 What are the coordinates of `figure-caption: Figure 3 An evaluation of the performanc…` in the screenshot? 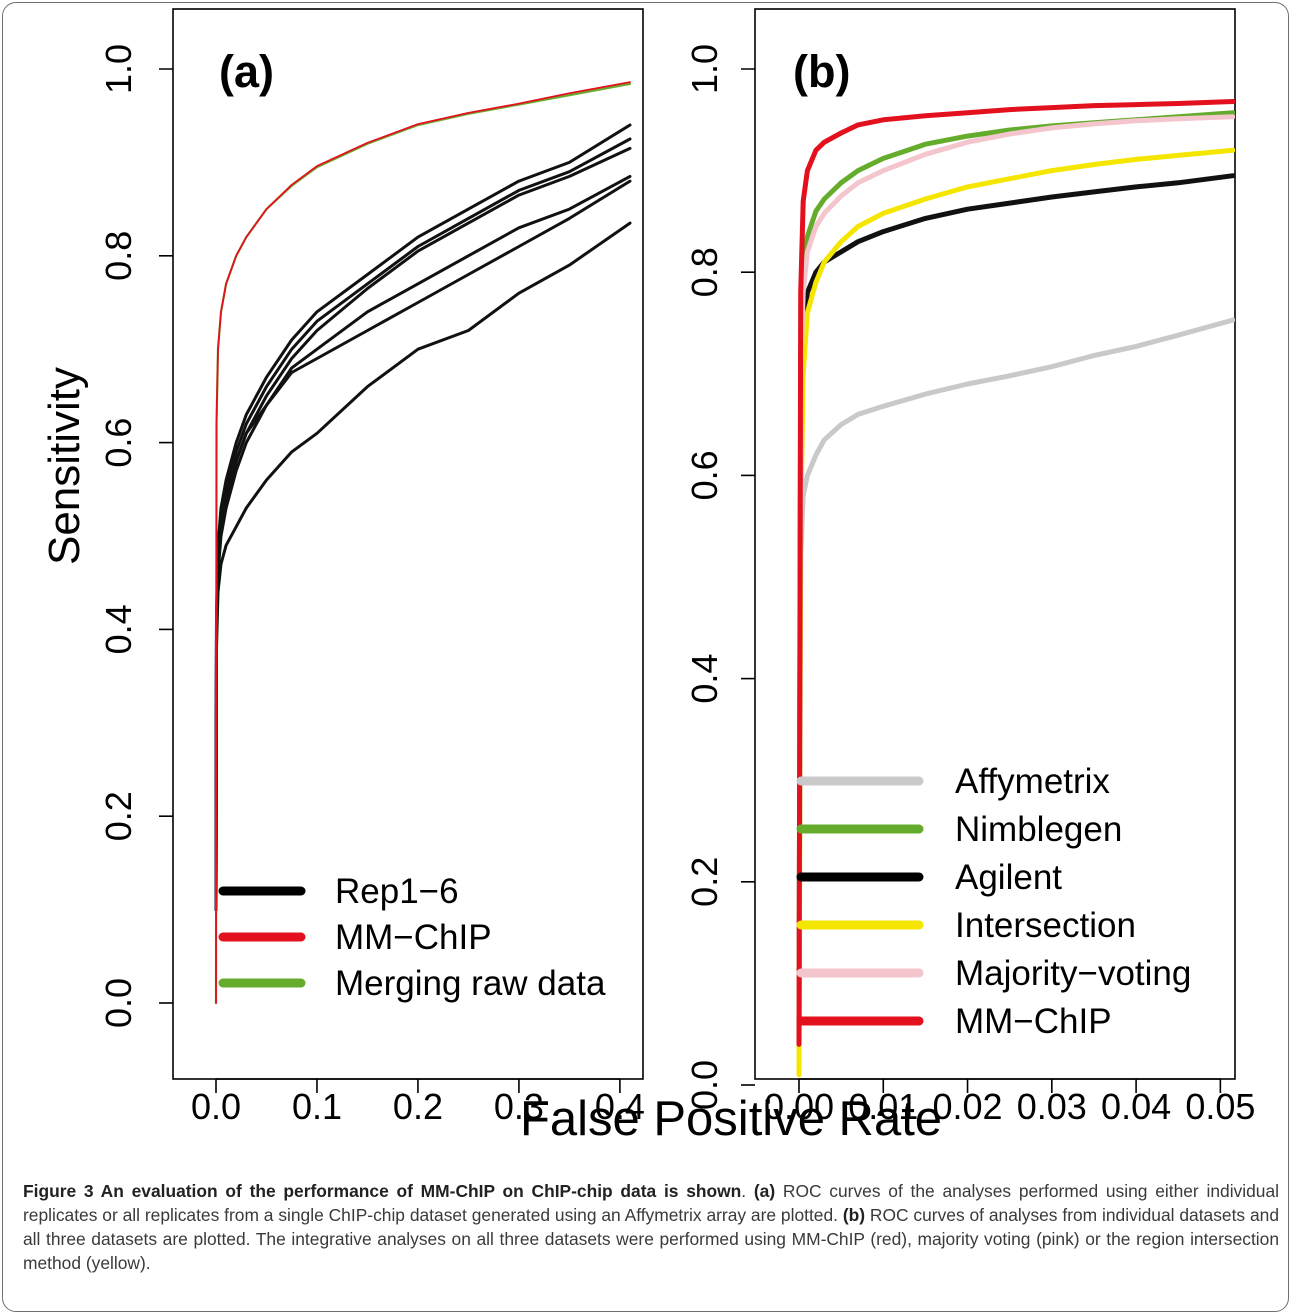 It's located at (651, 1227).